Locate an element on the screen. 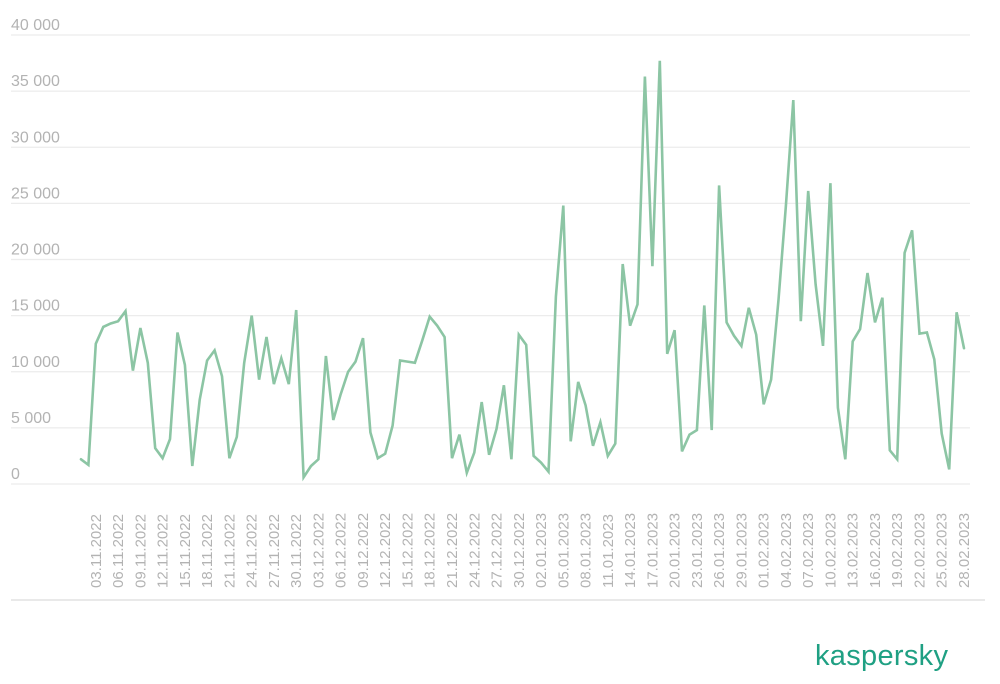 Image resolution: width=1000 pixels, height=684 pixels. x-tick-label: 21.11.2022 is located at coordinates (229, 551).